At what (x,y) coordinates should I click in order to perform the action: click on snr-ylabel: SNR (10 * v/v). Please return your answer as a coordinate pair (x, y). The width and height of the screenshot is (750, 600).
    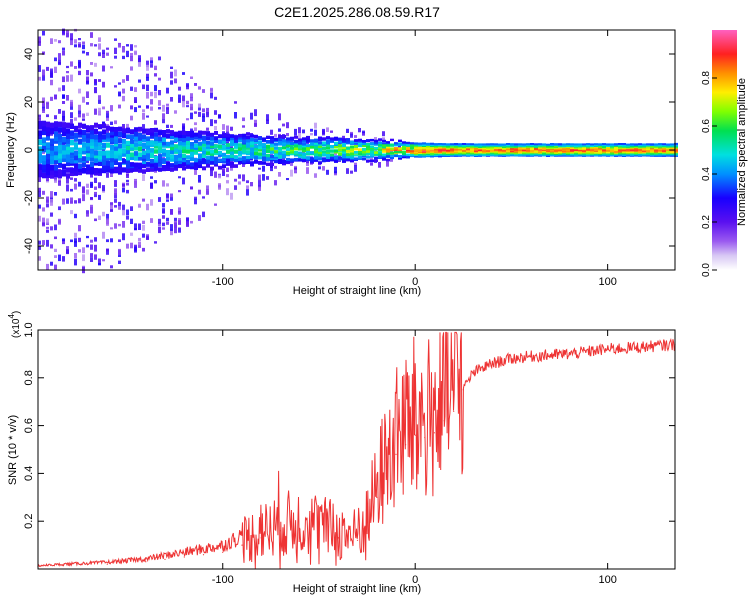
    Looking at the image, I should click on (13, 450).